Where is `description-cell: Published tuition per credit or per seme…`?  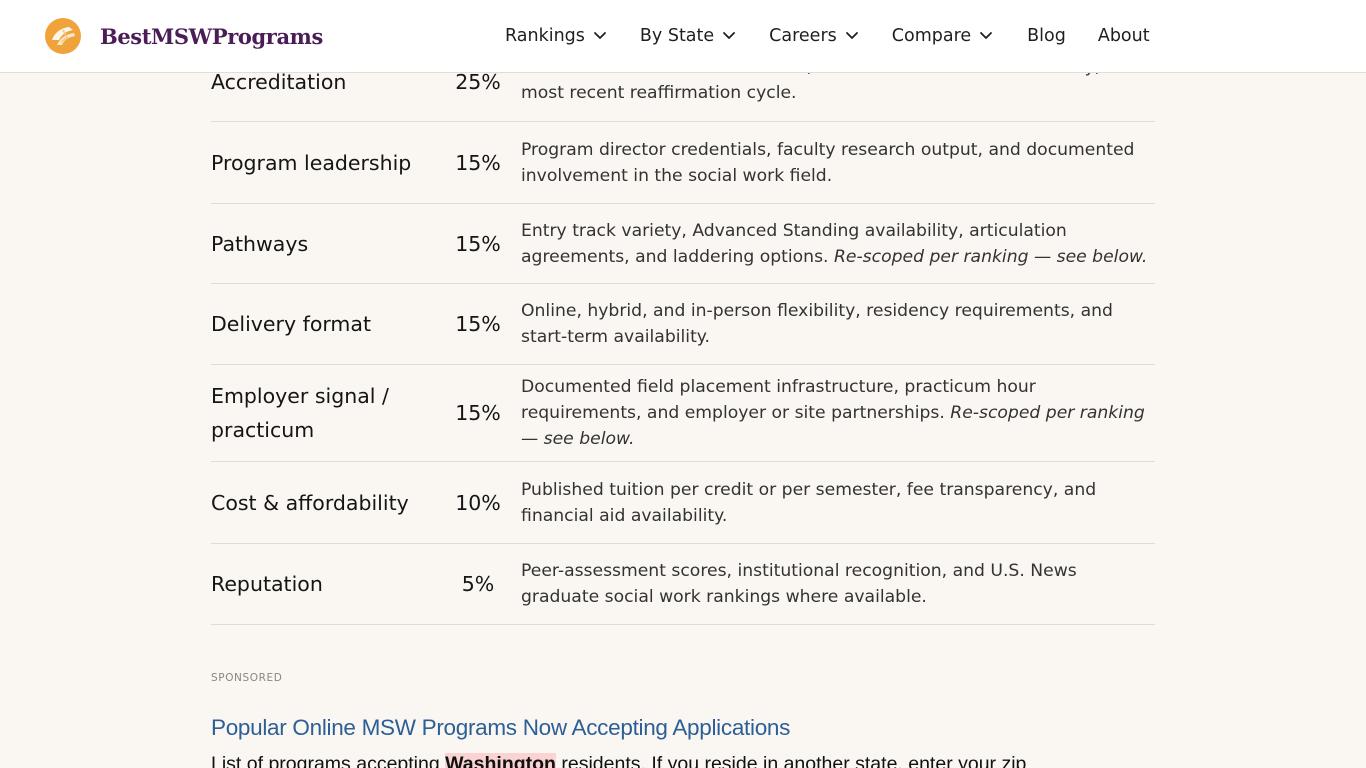
description-cell: Published tuition per credit or per seme… is located at coordinates (837, 503).